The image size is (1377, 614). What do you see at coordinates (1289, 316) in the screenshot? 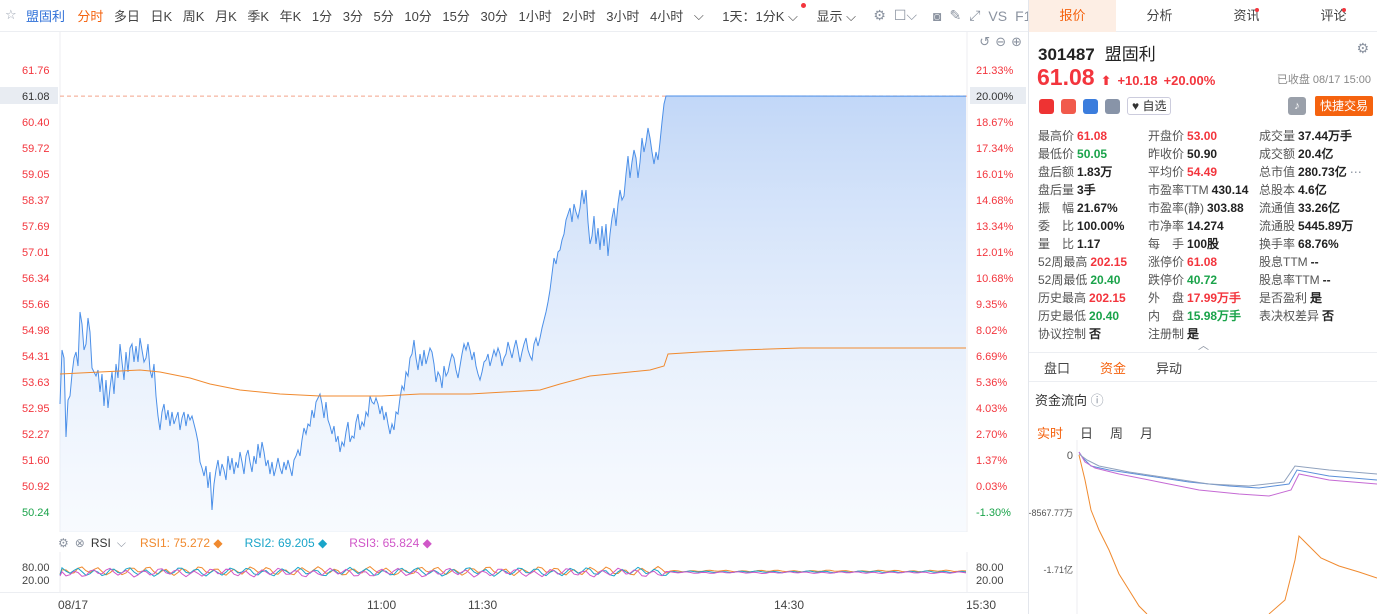
I see `stat-label: 表决权差异` at bounding box center [1289, 316].